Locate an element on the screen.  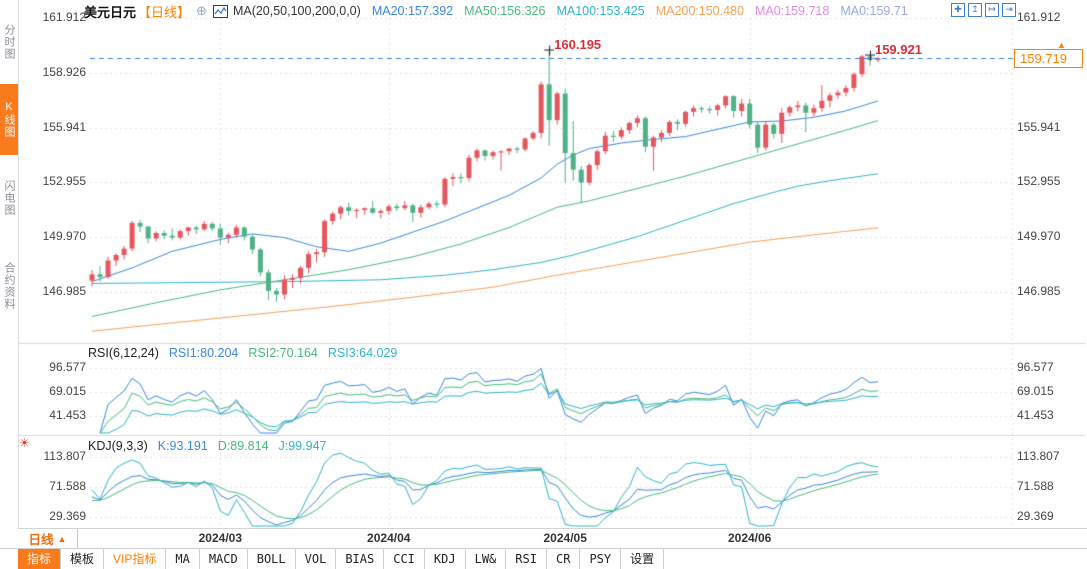
kdj-value-3: J:99.947 is located at coordinates (302, 446).